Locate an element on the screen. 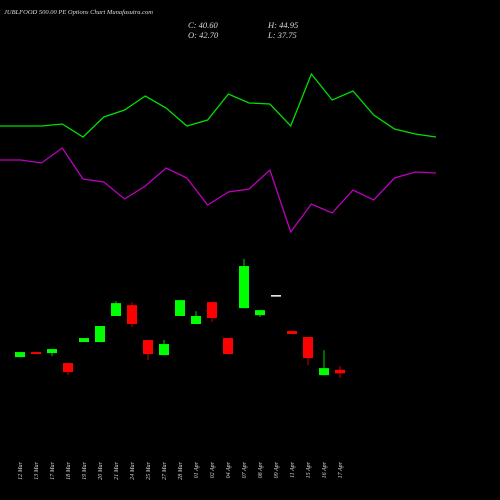  x-tick-label: 01 Apr is located at coordinates (197, 469).